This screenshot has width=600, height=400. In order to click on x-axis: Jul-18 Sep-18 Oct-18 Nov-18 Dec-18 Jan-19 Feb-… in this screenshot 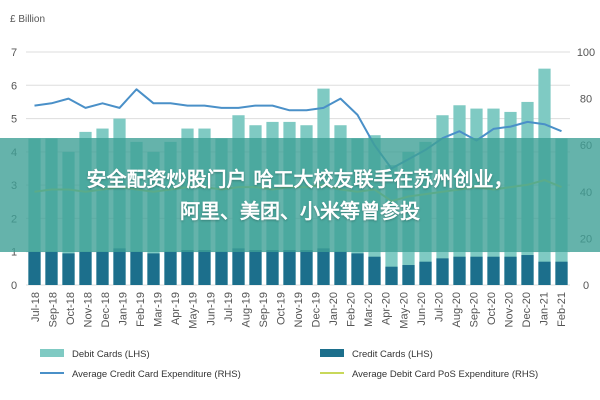, I will do `click(299, 310)`.